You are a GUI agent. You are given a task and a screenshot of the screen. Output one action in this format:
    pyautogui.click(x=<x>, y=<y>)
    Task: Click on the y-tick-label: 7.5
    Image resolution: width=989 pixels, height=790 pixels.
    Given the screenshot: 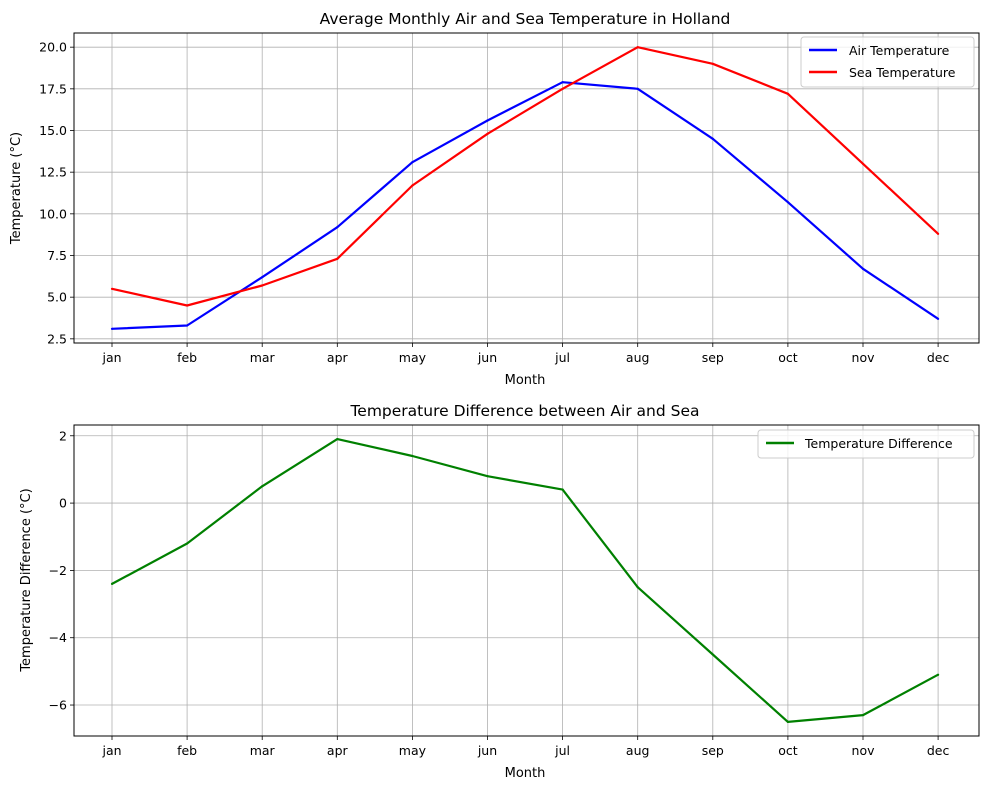 What is the action you would take?
    pyautogui.click(x=57, y=255)
    